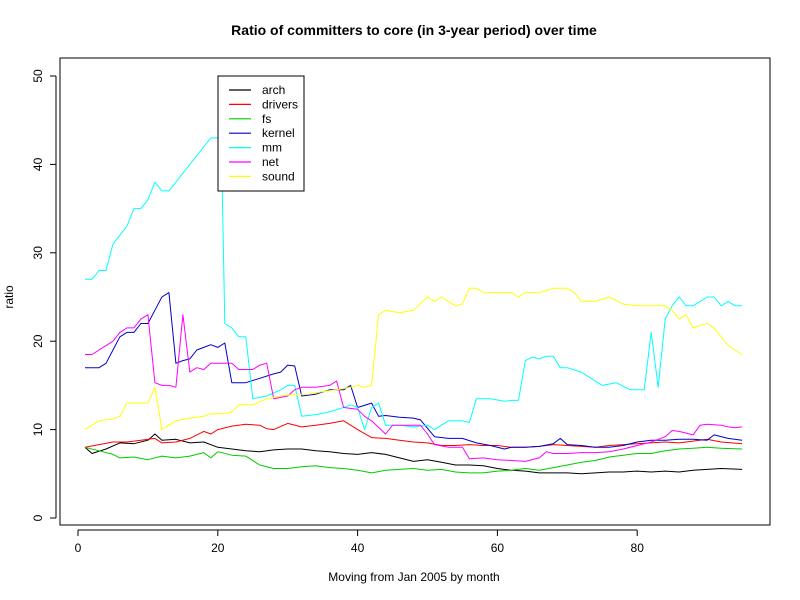  I want to click on legend-label-sound: sound, so click(278, 176).